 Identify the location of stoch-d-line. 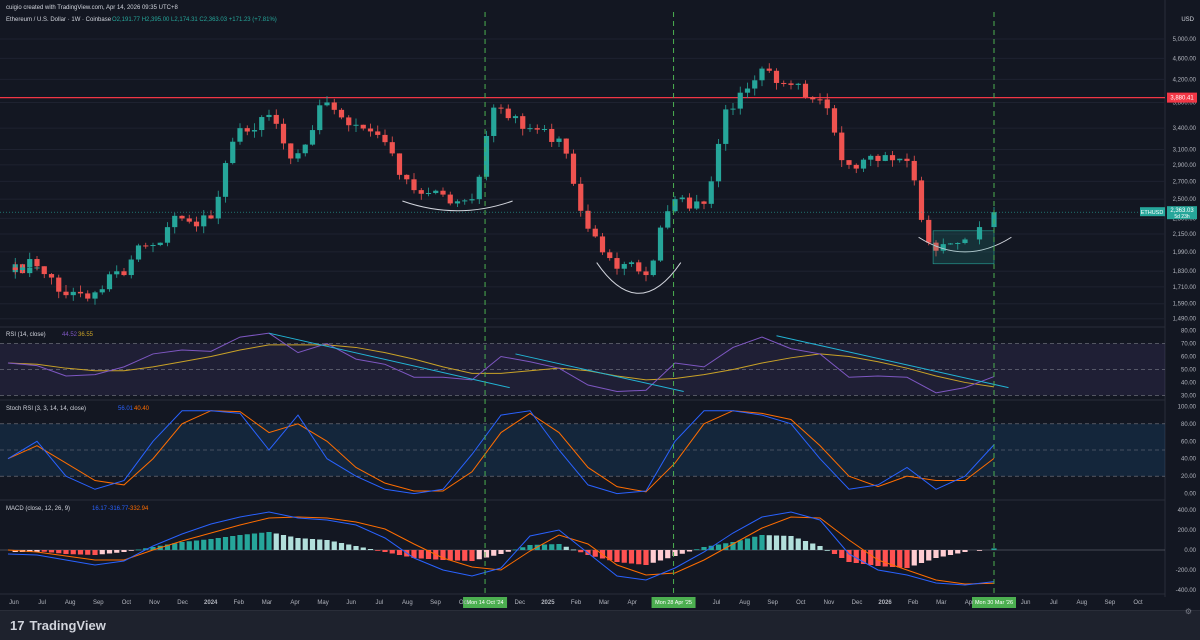
(501, 451).